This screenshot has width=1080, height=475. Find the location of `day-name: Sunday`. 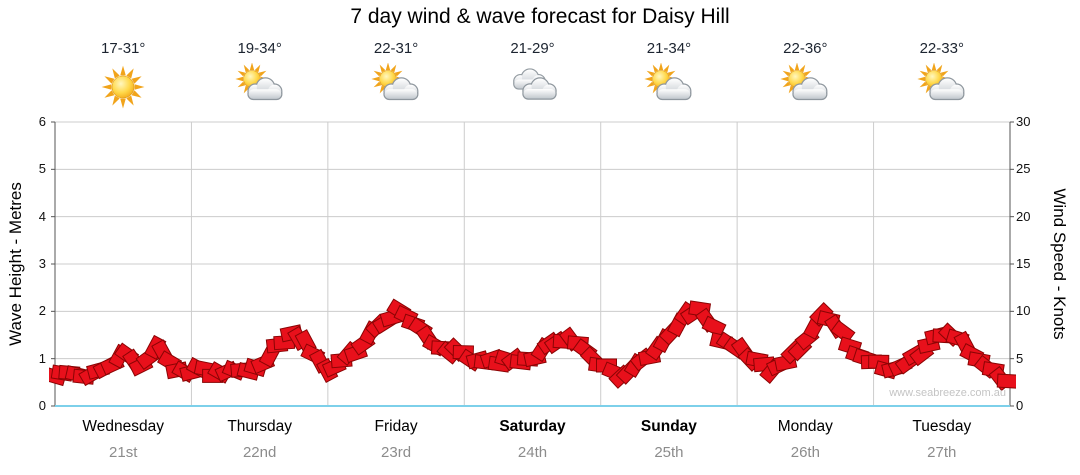

day-name: Sunday is located at coordinates (668, 426).